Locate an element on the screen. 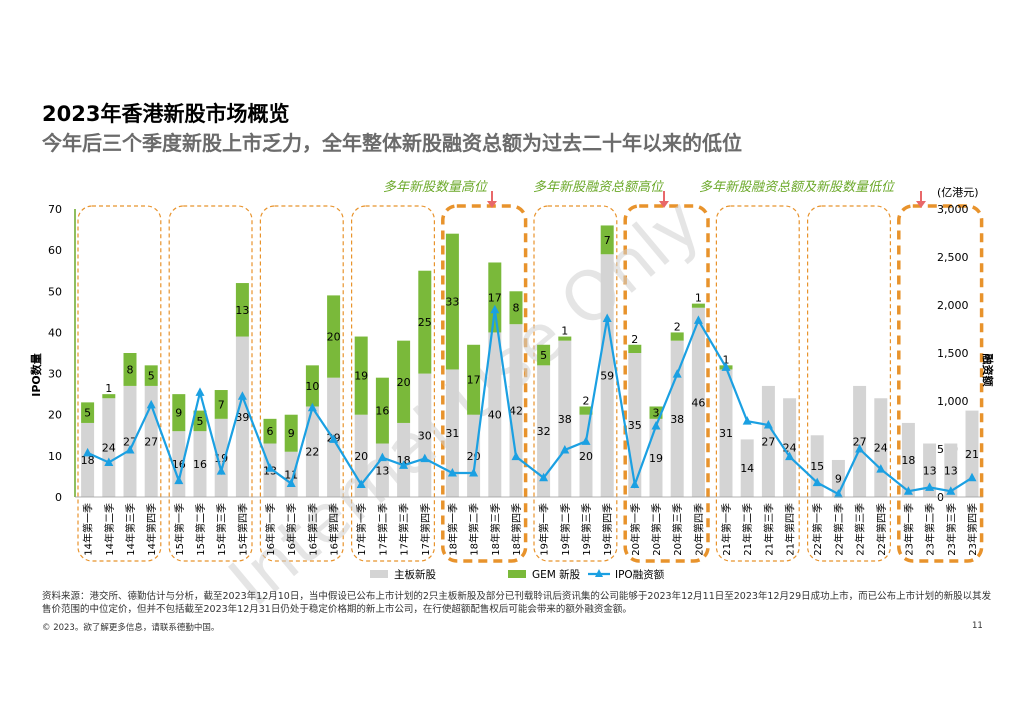 The height and width of the screenshot is (724, 1024). label-gem: 17 is located at coordinates (495, 297).